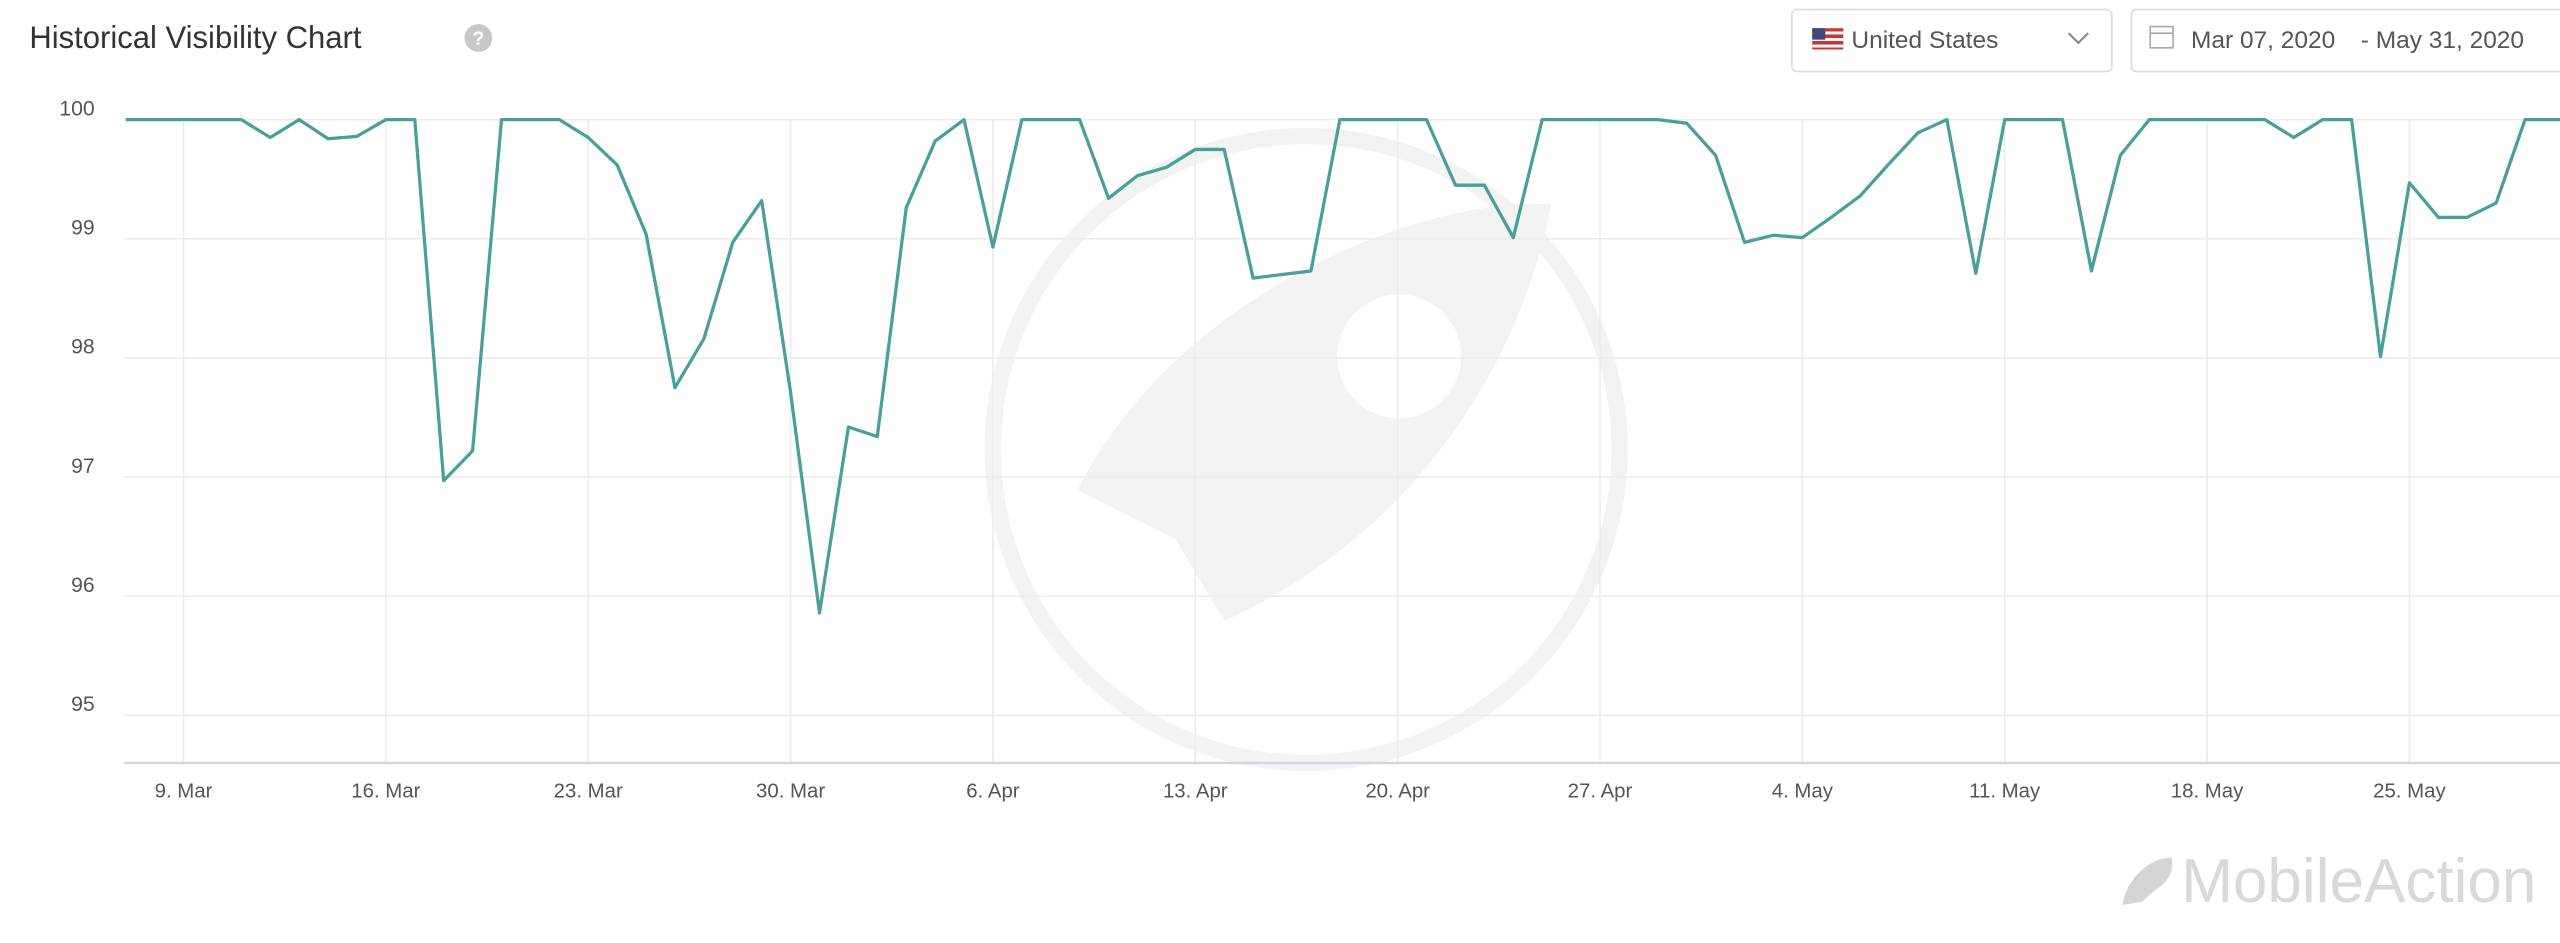  What do you see at coordinates (1924, 40) in the screenshot?
I see `country-label: United States` at bounding box center [1924, 40].